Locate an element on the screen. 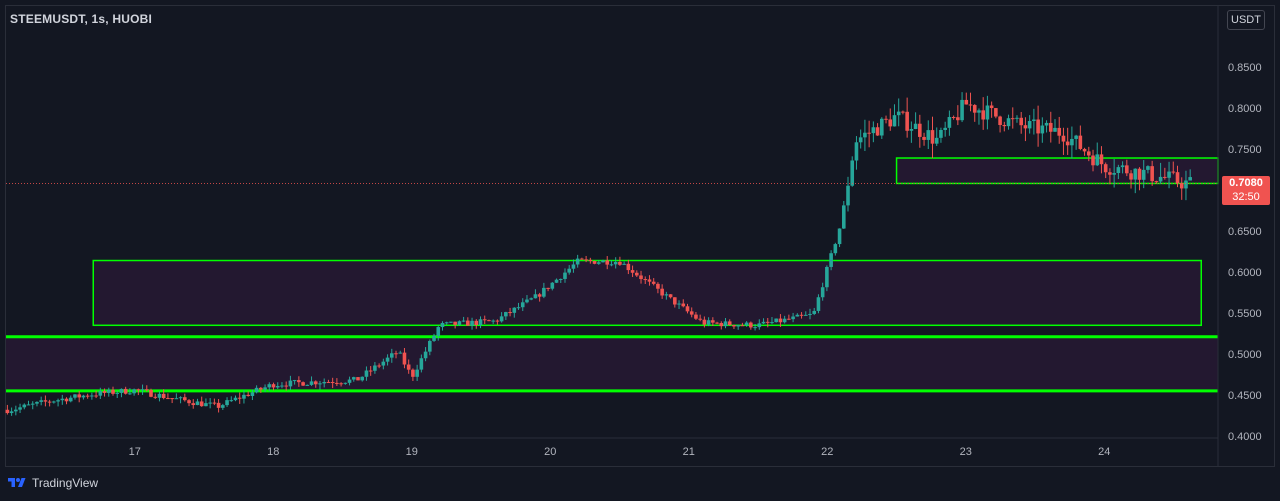  symbol-label: STEEMUSDT, 1s, HUOBI is located at coordinates (81, 19).